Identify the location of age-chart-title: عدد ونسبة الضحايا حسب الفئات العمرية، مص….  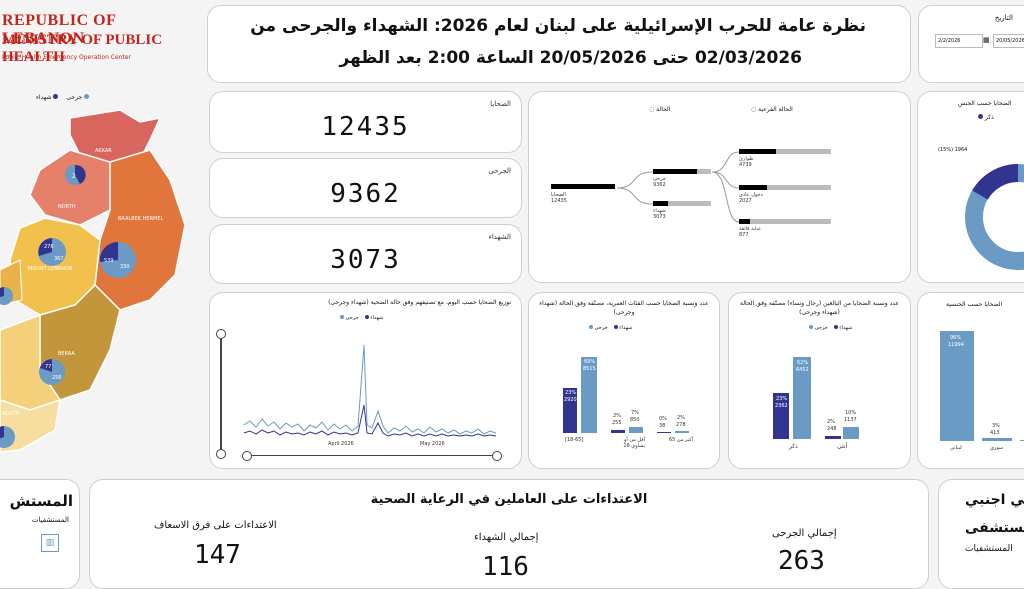
(624, 308).